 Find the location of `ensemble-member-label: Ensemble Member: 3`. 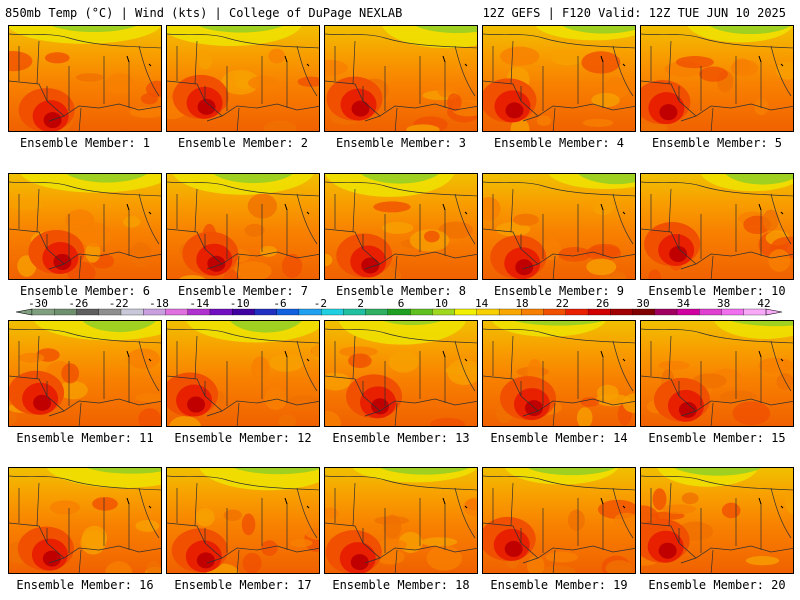

ensemble-member-label: Ensemble Member: 3 is located at coordinates (401, 143).